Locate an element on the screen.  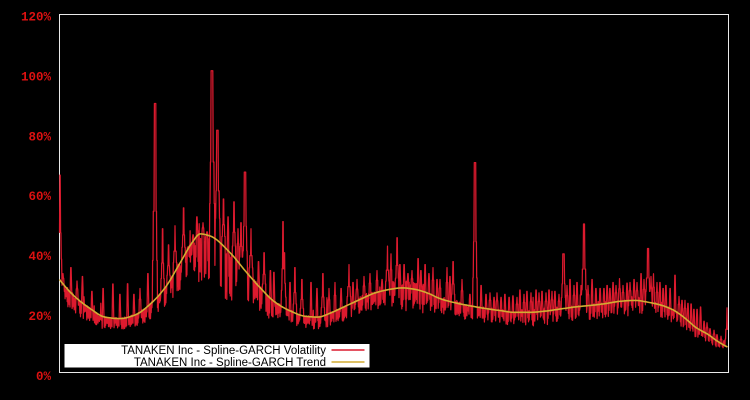
svg-text: 120% is located at coordinates (36, 17).